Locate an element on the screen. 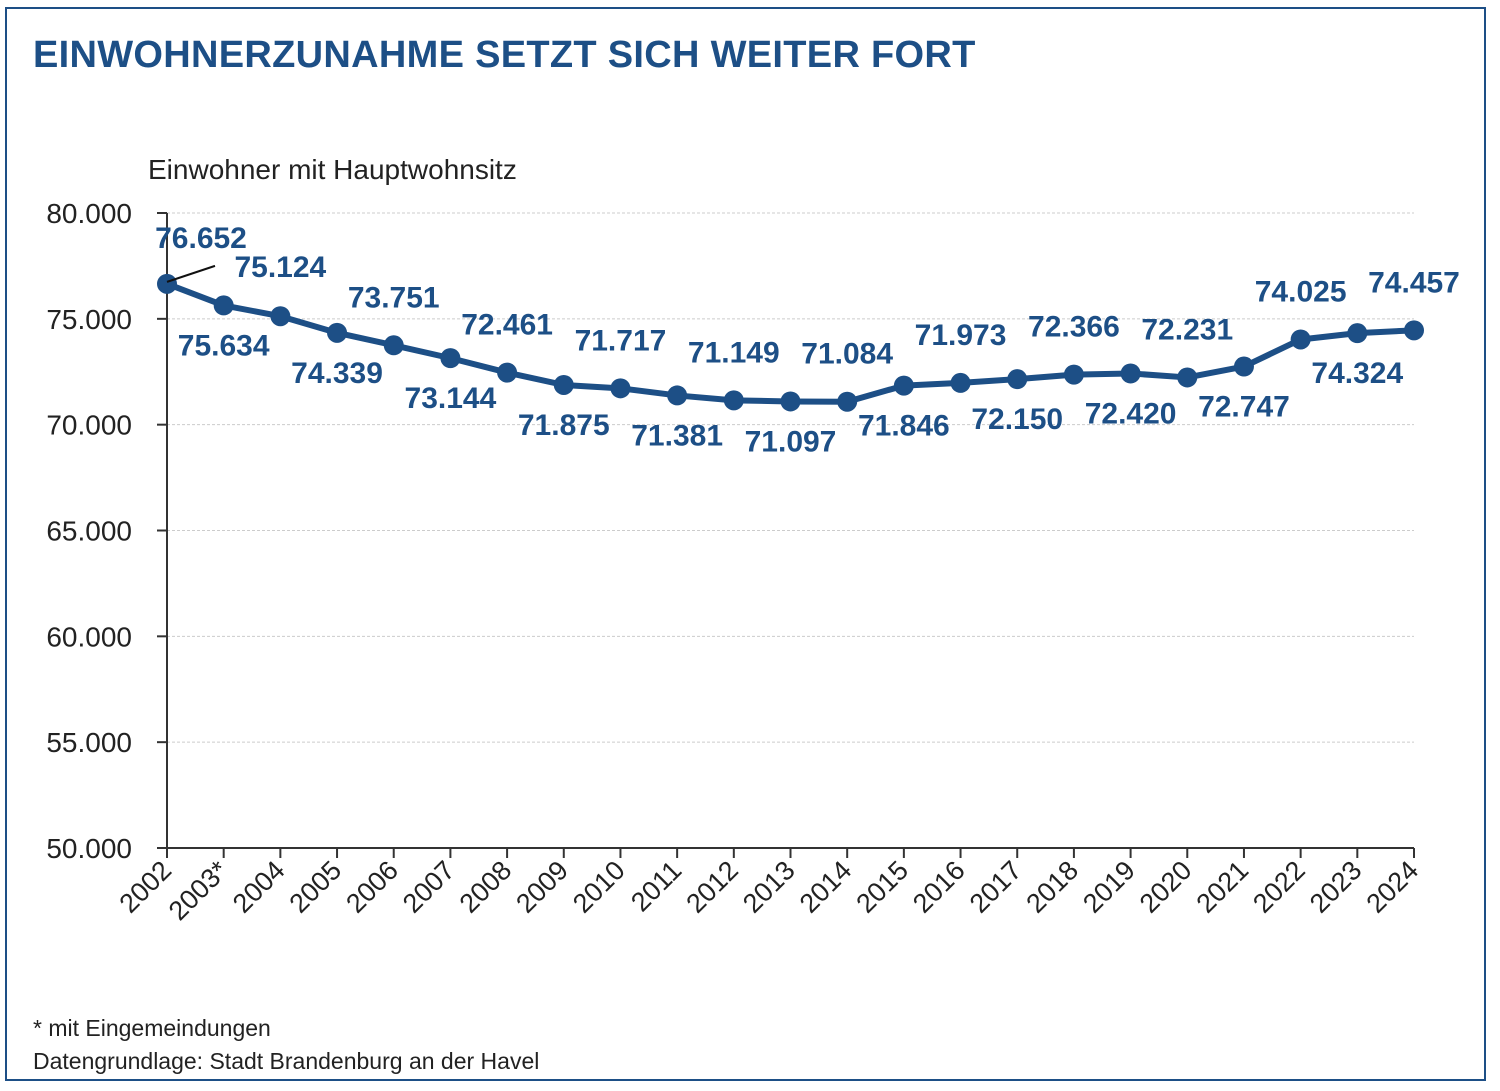 This screenshot has height=1091, width=1500. data-label: 75.124 is located at coordinates (280, 267).